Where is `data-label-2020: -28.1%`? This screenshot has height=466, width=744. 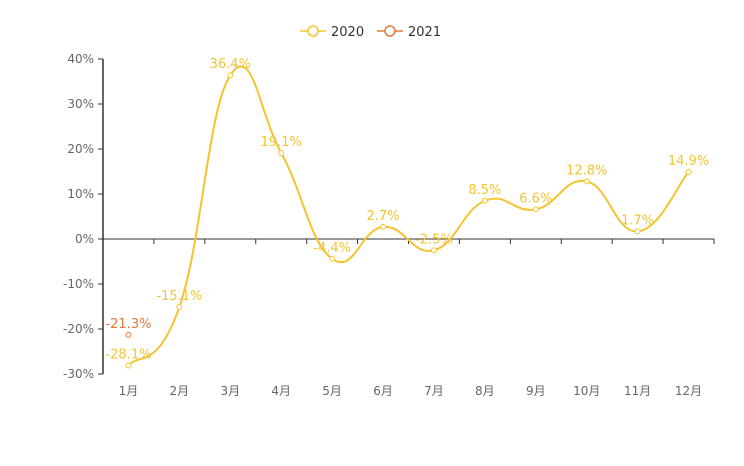 data-label-2020: -28.1% is located at coordinates (128, 354).